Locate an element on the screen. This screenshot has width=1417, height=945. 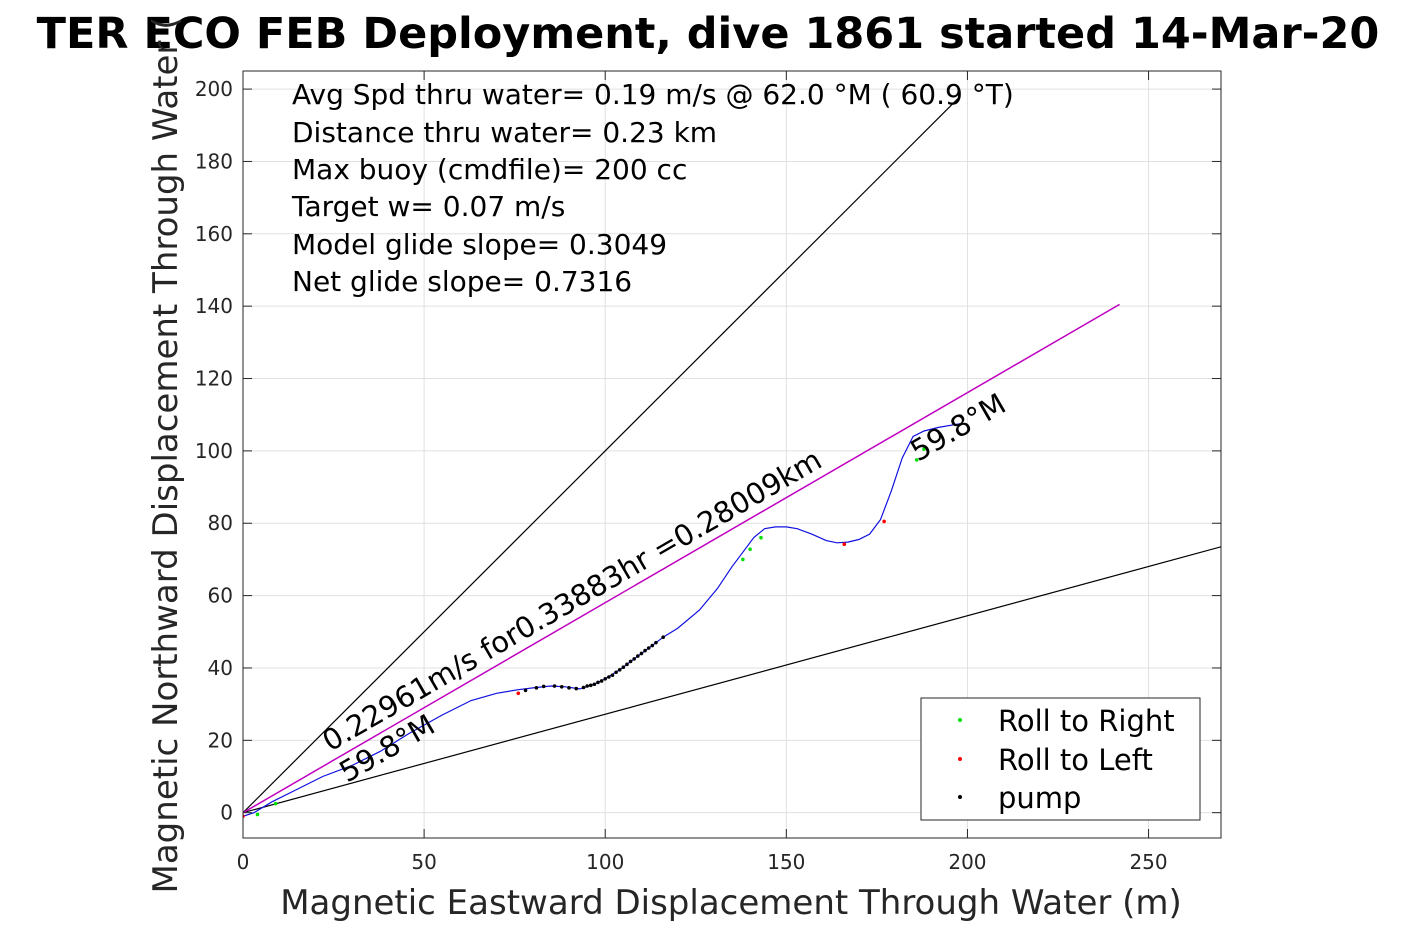
info-target-w: Target w= 0.07 m/s is located at coordinates (428, 206).